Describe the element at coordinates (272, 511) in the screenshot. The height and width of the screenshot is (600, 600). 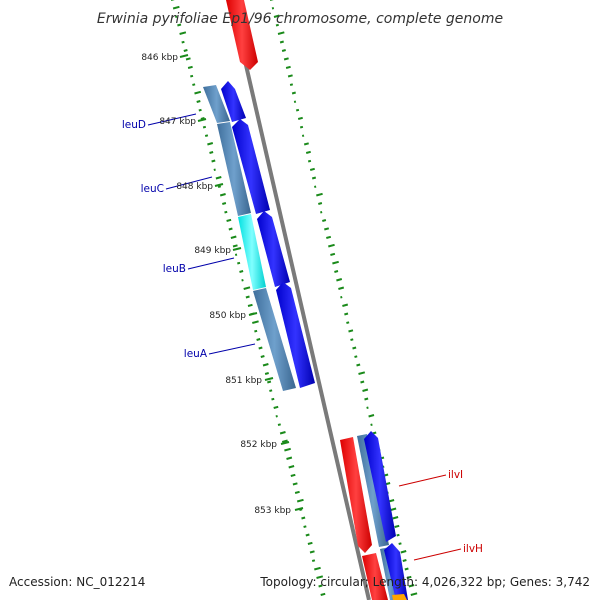
I see `tick-label: 853 kbp` at that location.